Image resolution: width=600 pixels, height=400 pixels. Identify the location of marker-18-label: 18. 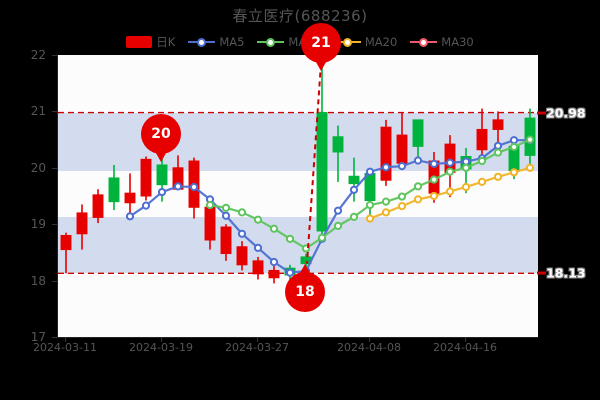
(305, 292).